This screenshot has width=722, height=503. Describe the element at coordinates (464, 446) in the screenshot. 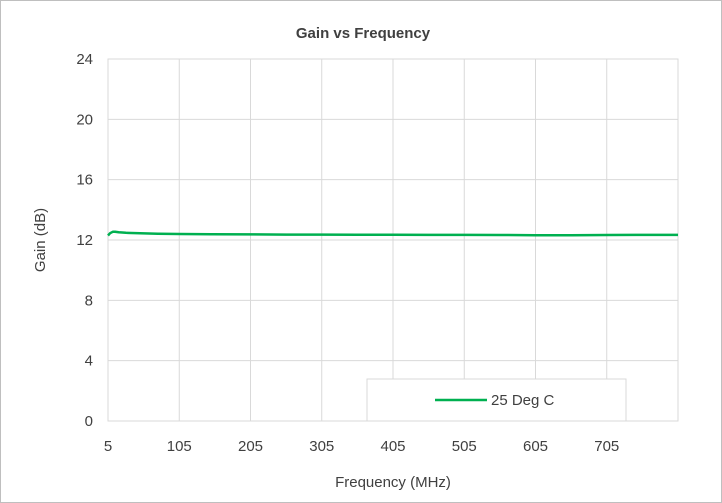

I see `x-tick-label: 505` at that location.